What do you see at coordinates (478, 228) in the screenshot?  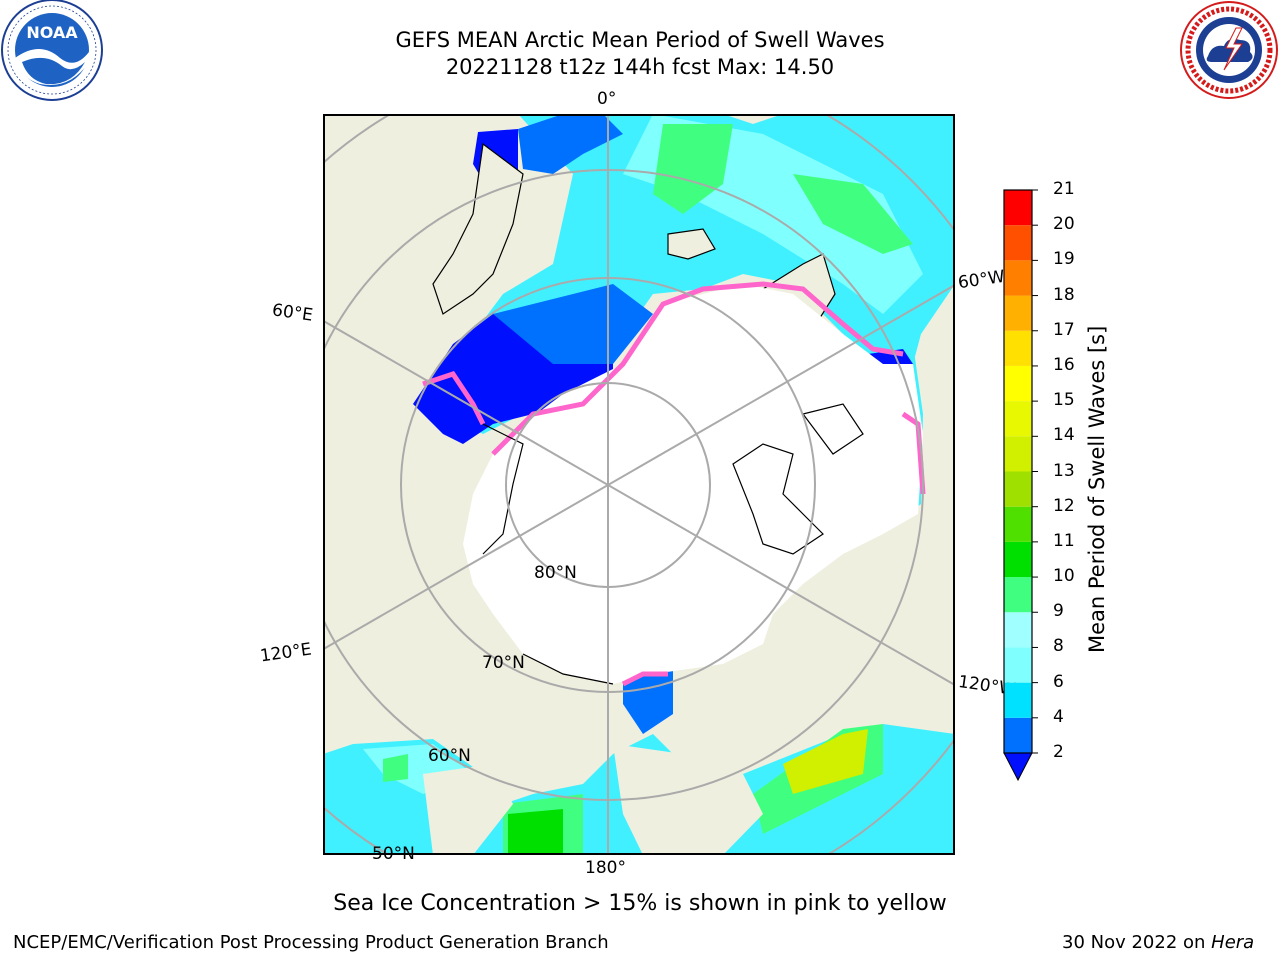 I see `scandinavia-land` at bounding box center [478, 228].